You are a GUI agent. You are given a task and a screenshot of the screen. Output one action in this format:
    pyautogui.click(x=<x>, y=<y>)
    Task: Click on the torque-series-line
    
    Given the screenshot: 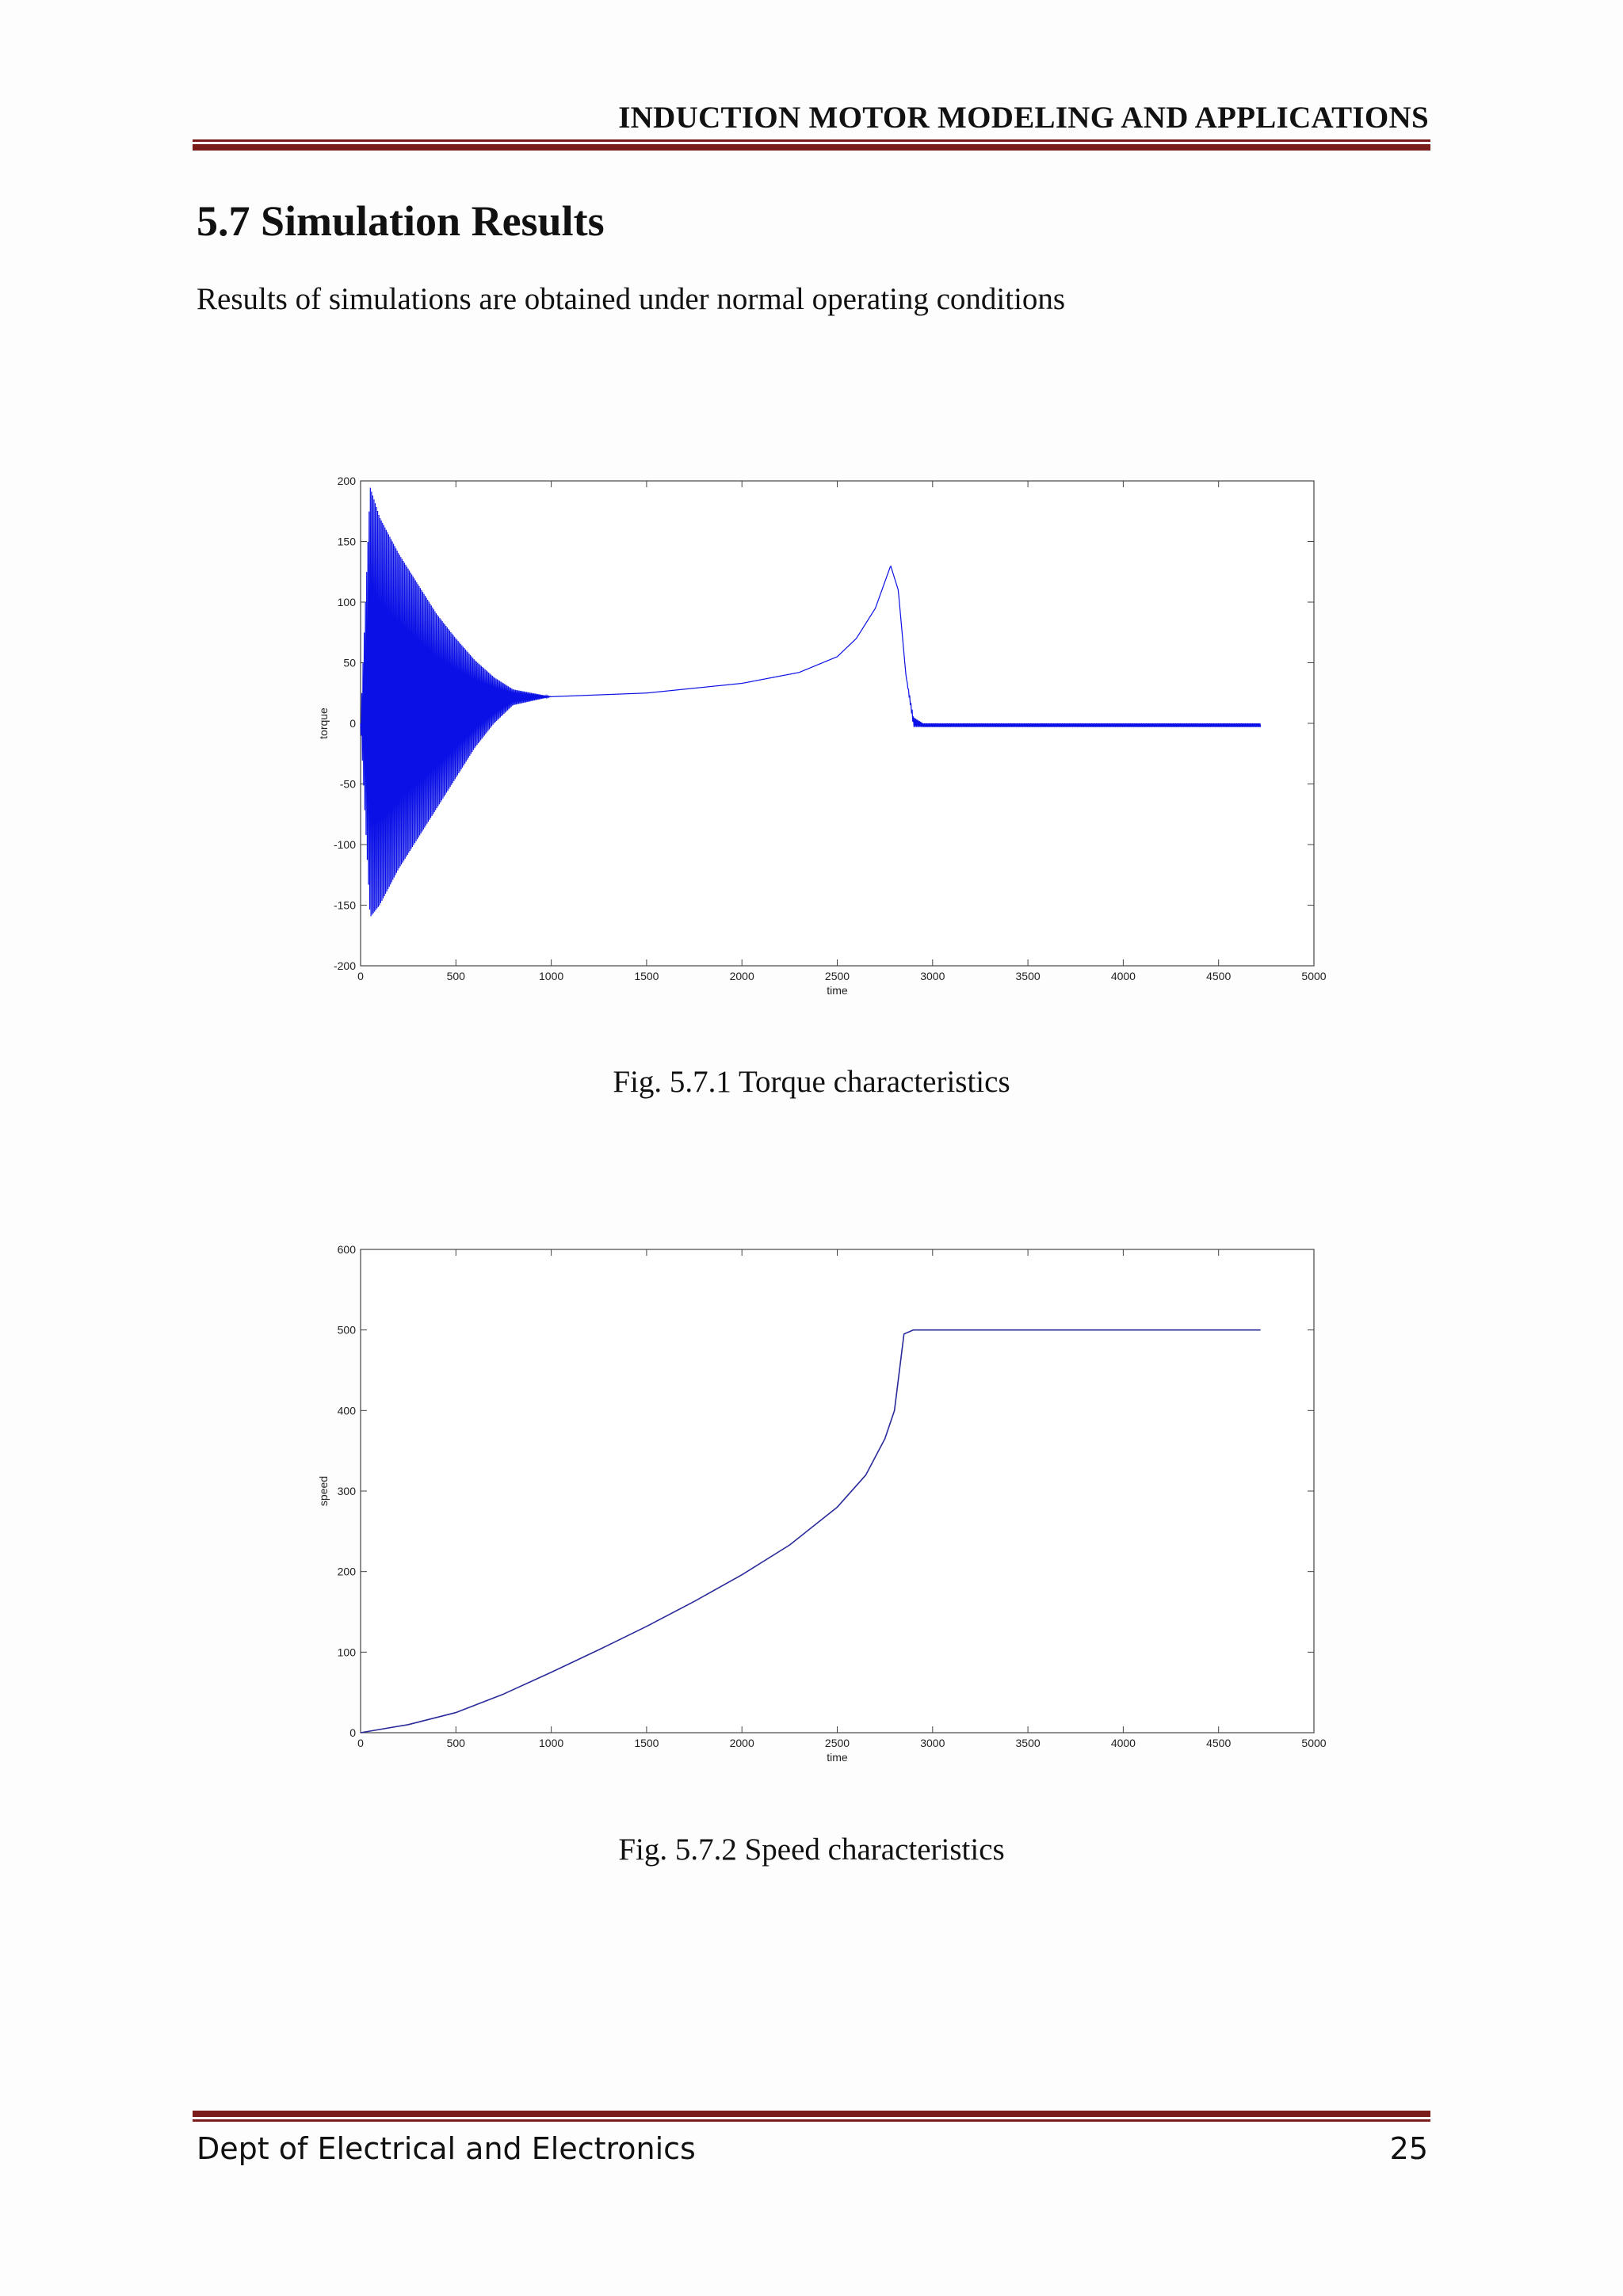 What is the action you would take?
    pyautogui.click(x=811, y=702)
    